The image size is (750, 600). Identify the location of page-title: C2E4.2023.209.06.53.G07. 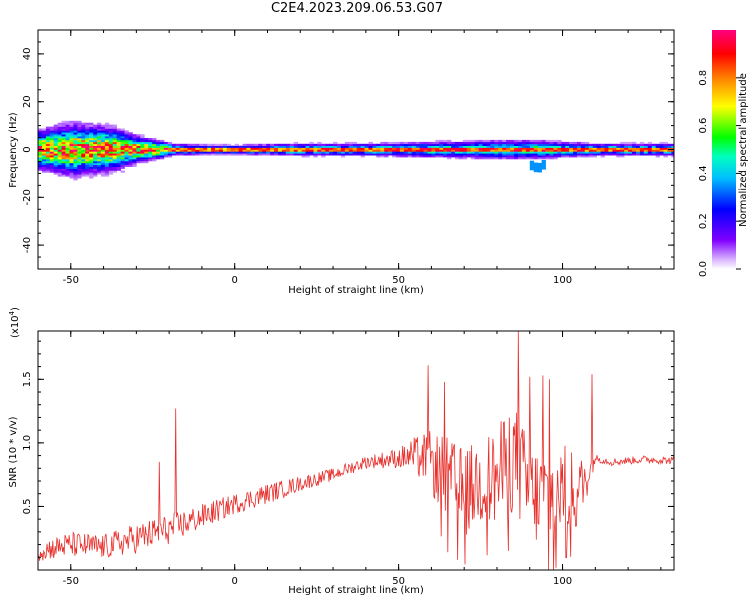
(357, 8).